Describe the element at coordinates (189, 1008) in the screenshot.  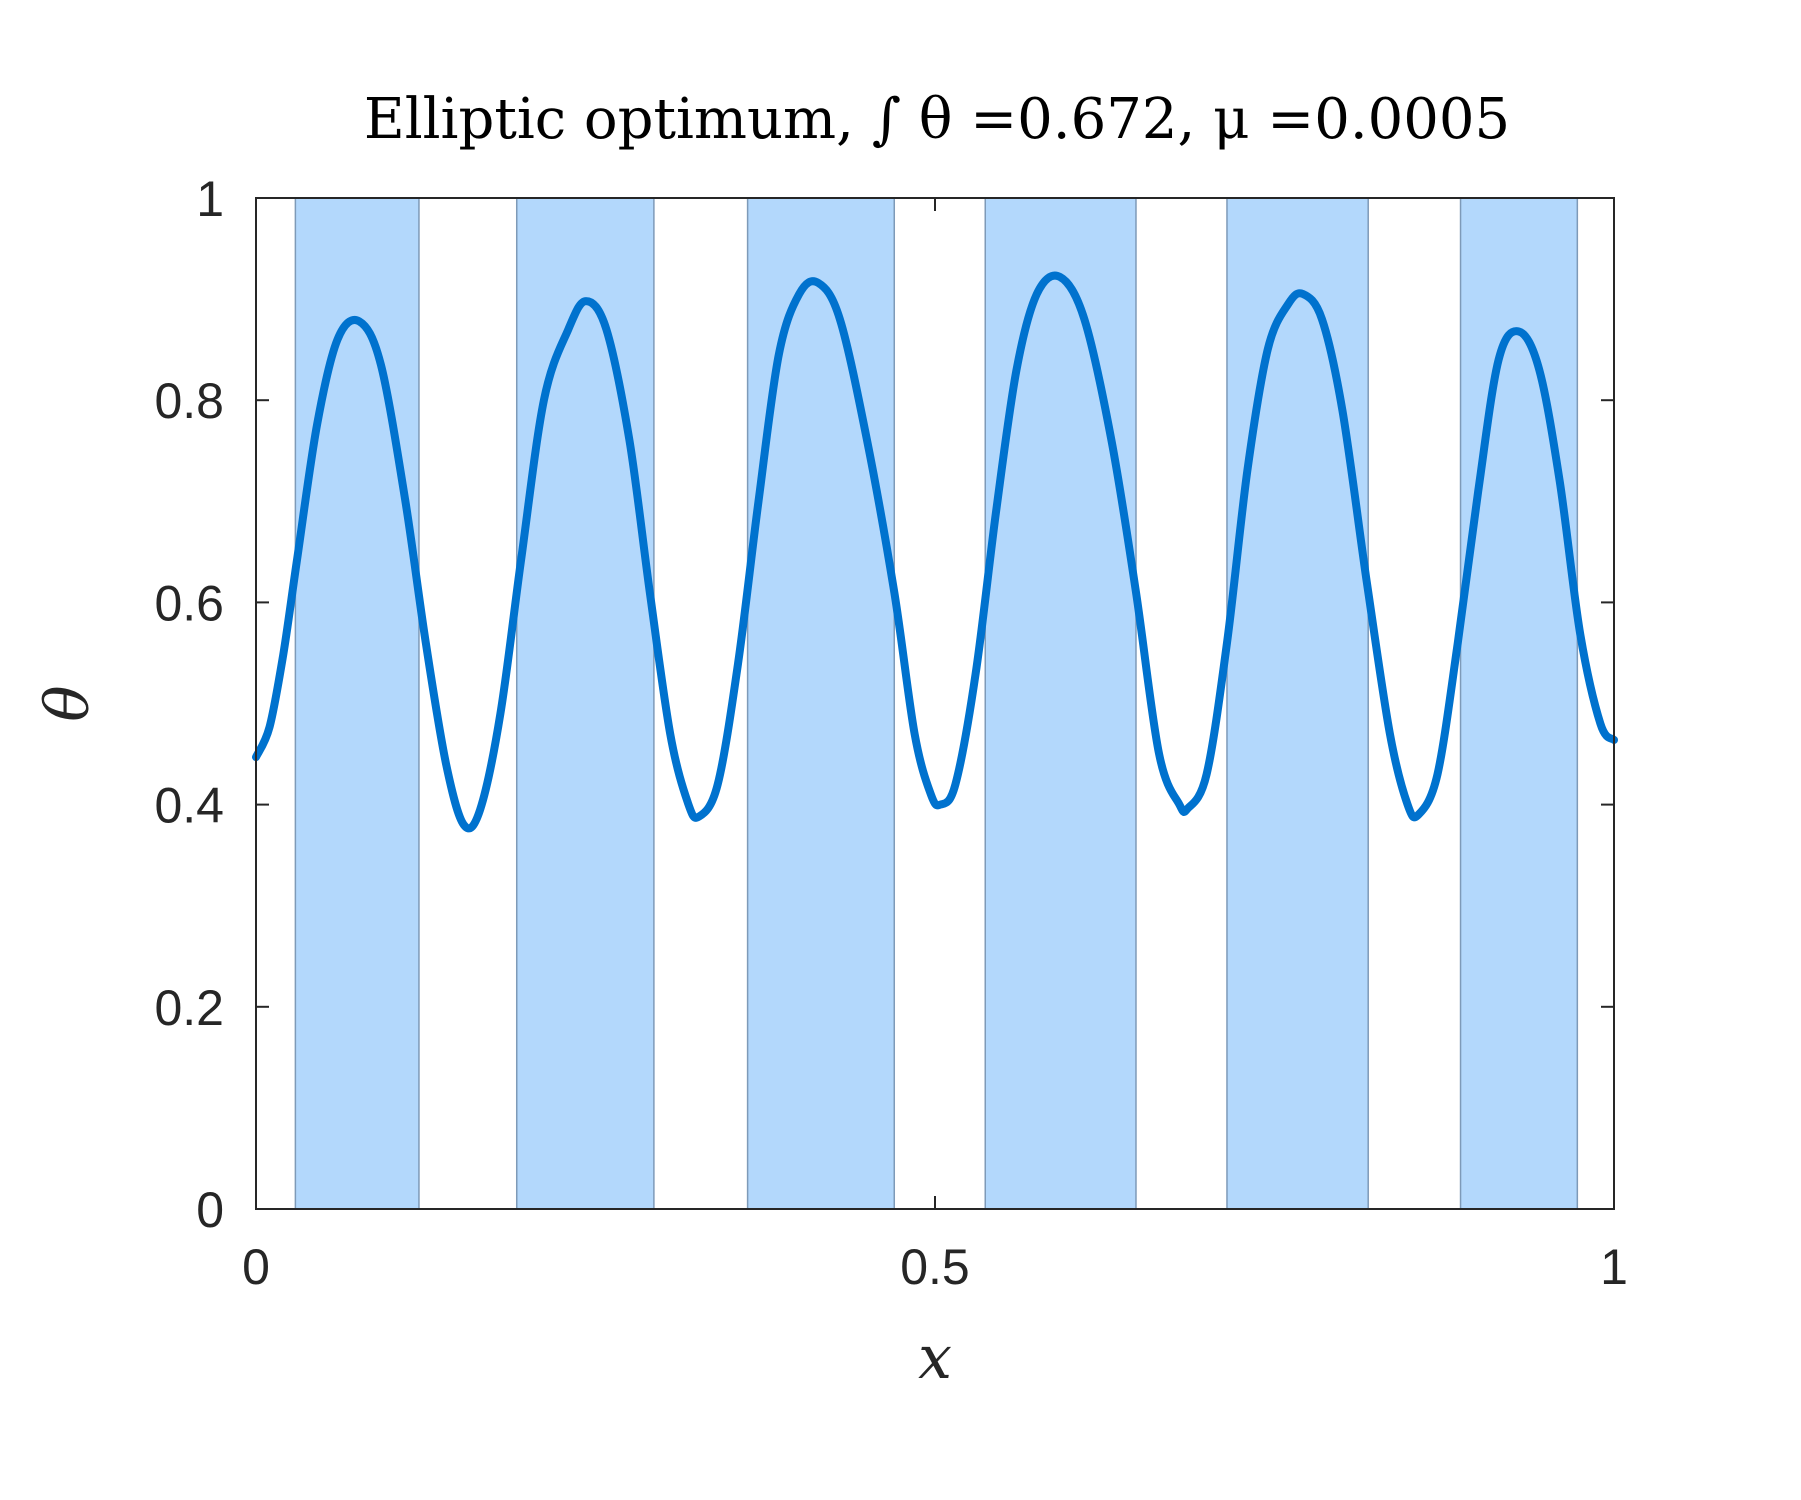
I see `y-tick-label: 0.2` at that location.